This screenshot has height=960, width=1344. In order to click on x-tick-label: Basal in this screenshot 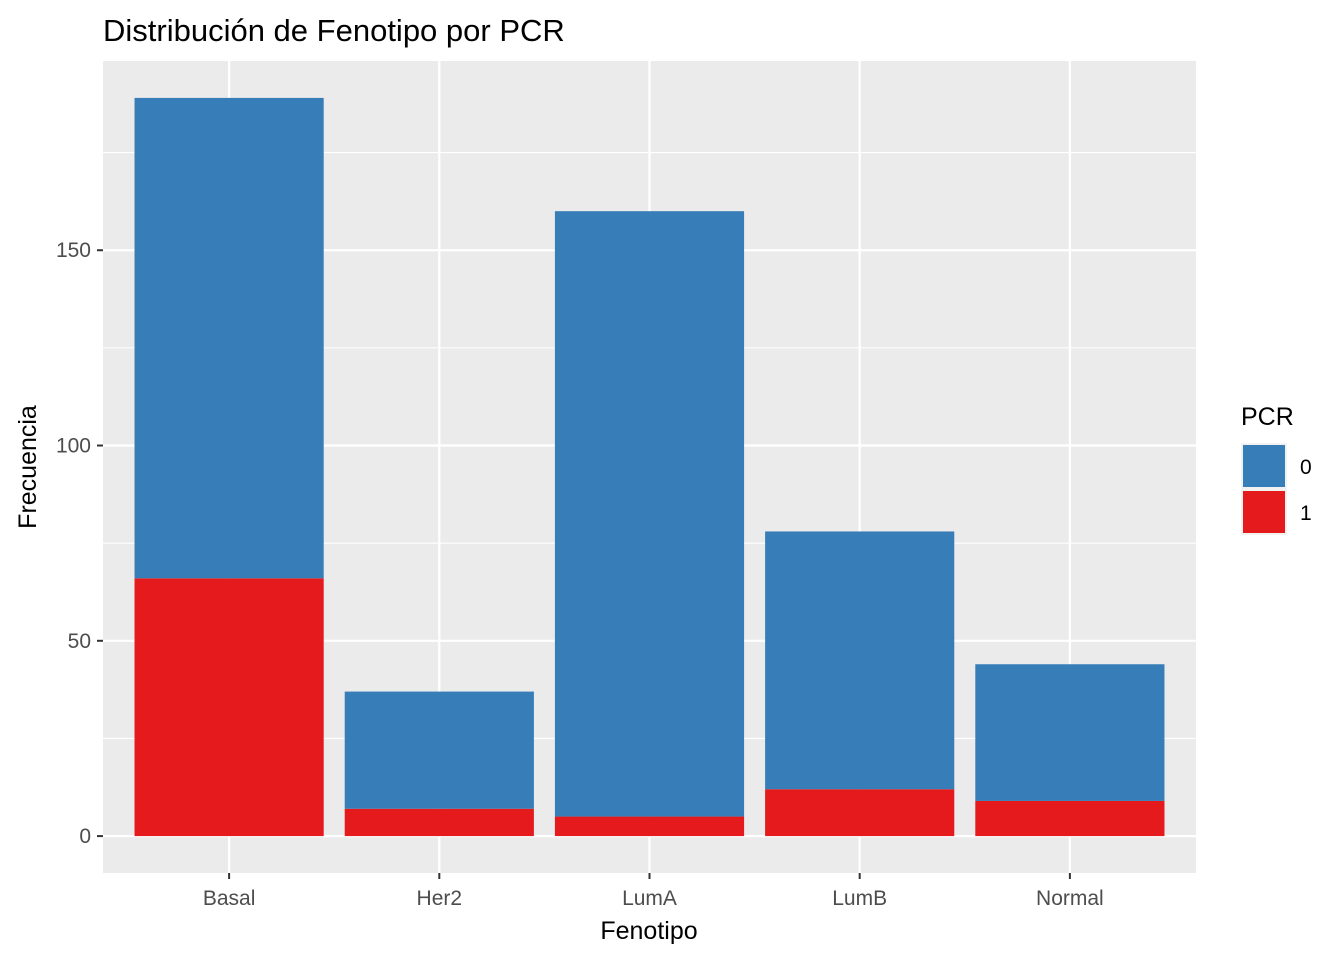, I will do `click(229, 898)`.